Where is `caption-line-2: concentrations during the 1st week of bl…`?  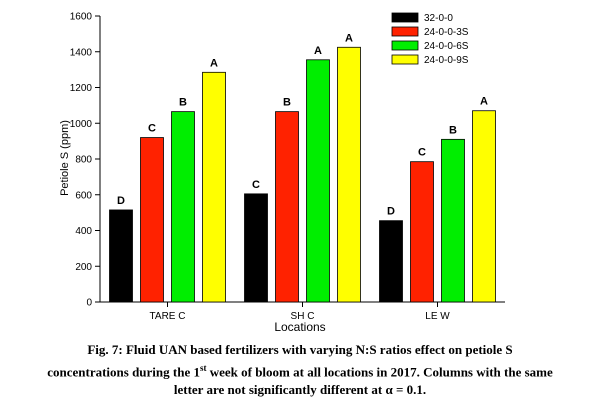
caption-line-2: concentrations during the 1st week of bl… is located at coordinates (300, 370).